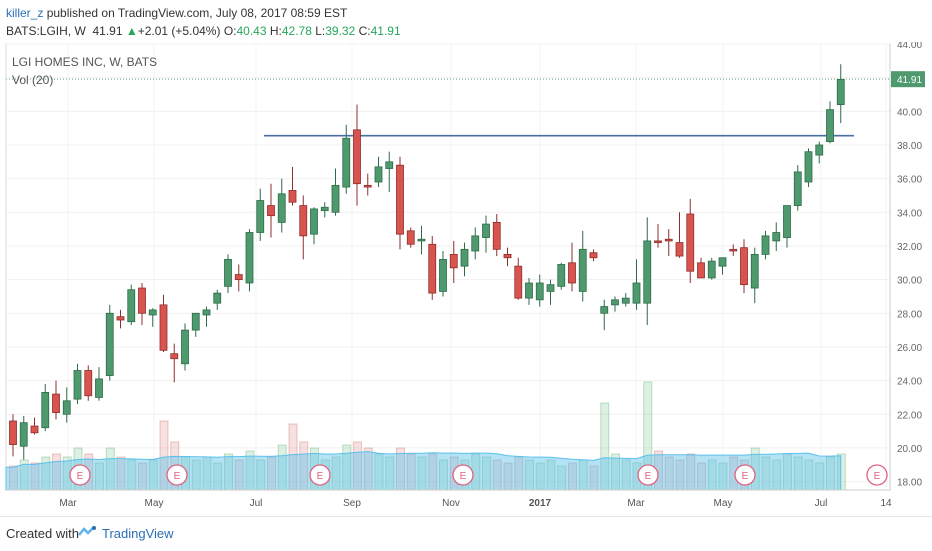 The image size is (932, 551). Describe the element at coordinates (87, 532) in the screenshot. I see `tradingview-logo-icon` at that location.